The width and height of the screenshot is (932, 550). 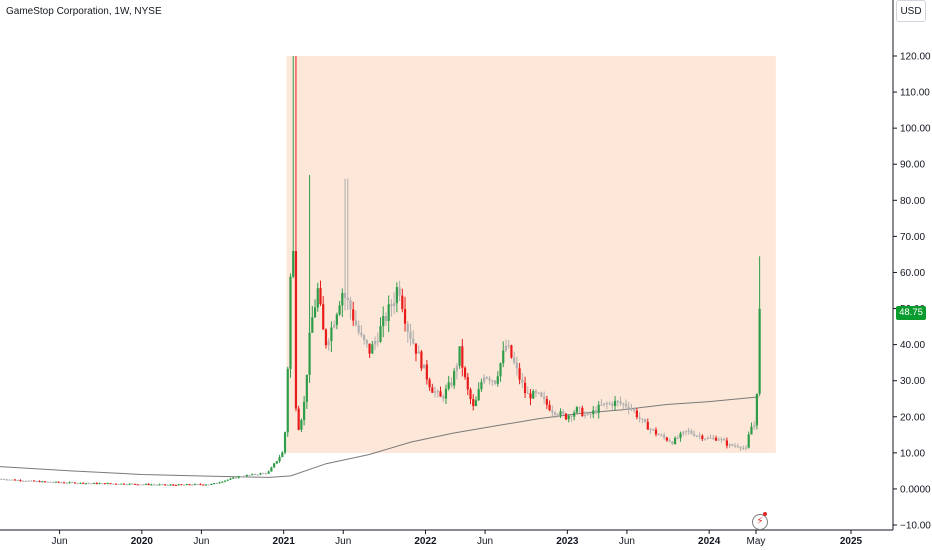 I want to click on last-price-badge: 48.75, so click(x=911, y=313).